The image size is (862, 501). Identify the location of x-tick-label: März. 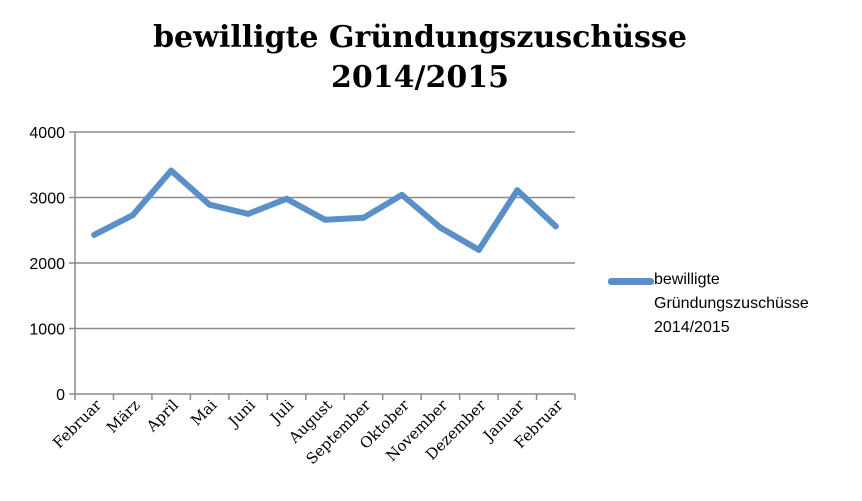
(123, 416).